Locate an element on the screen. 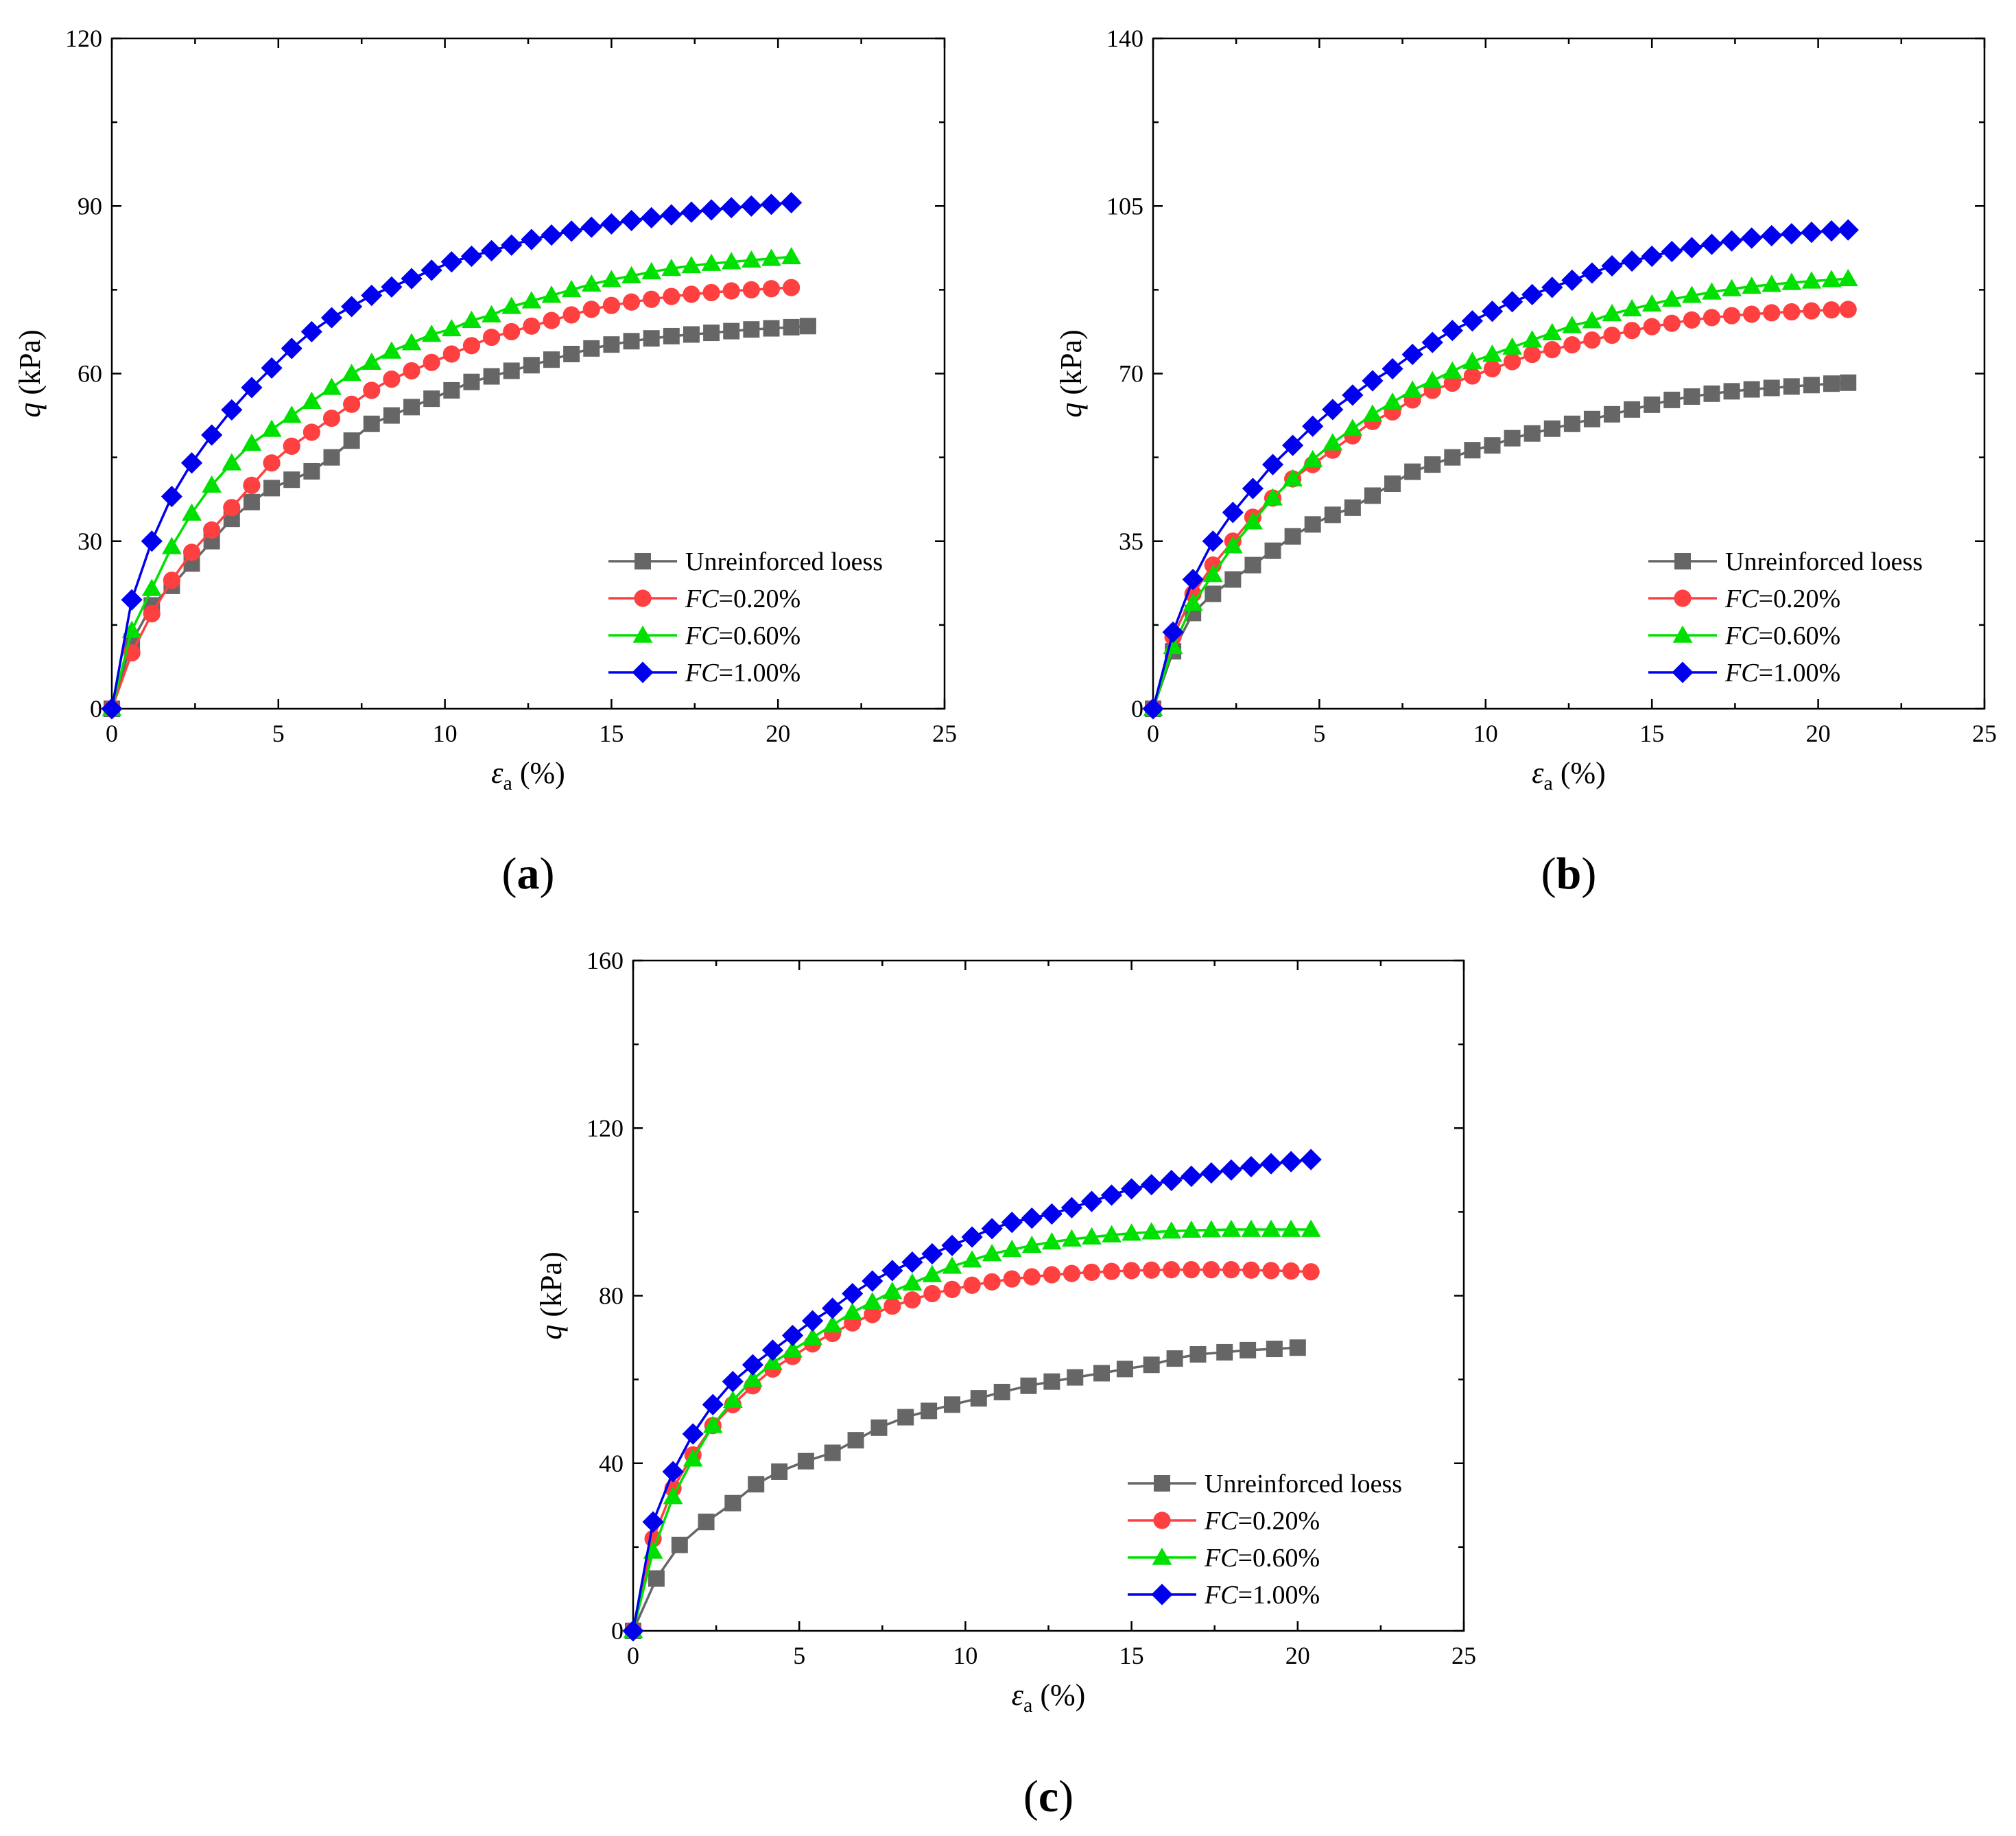  series-unreinforced is located at coordinates (965, 1489).